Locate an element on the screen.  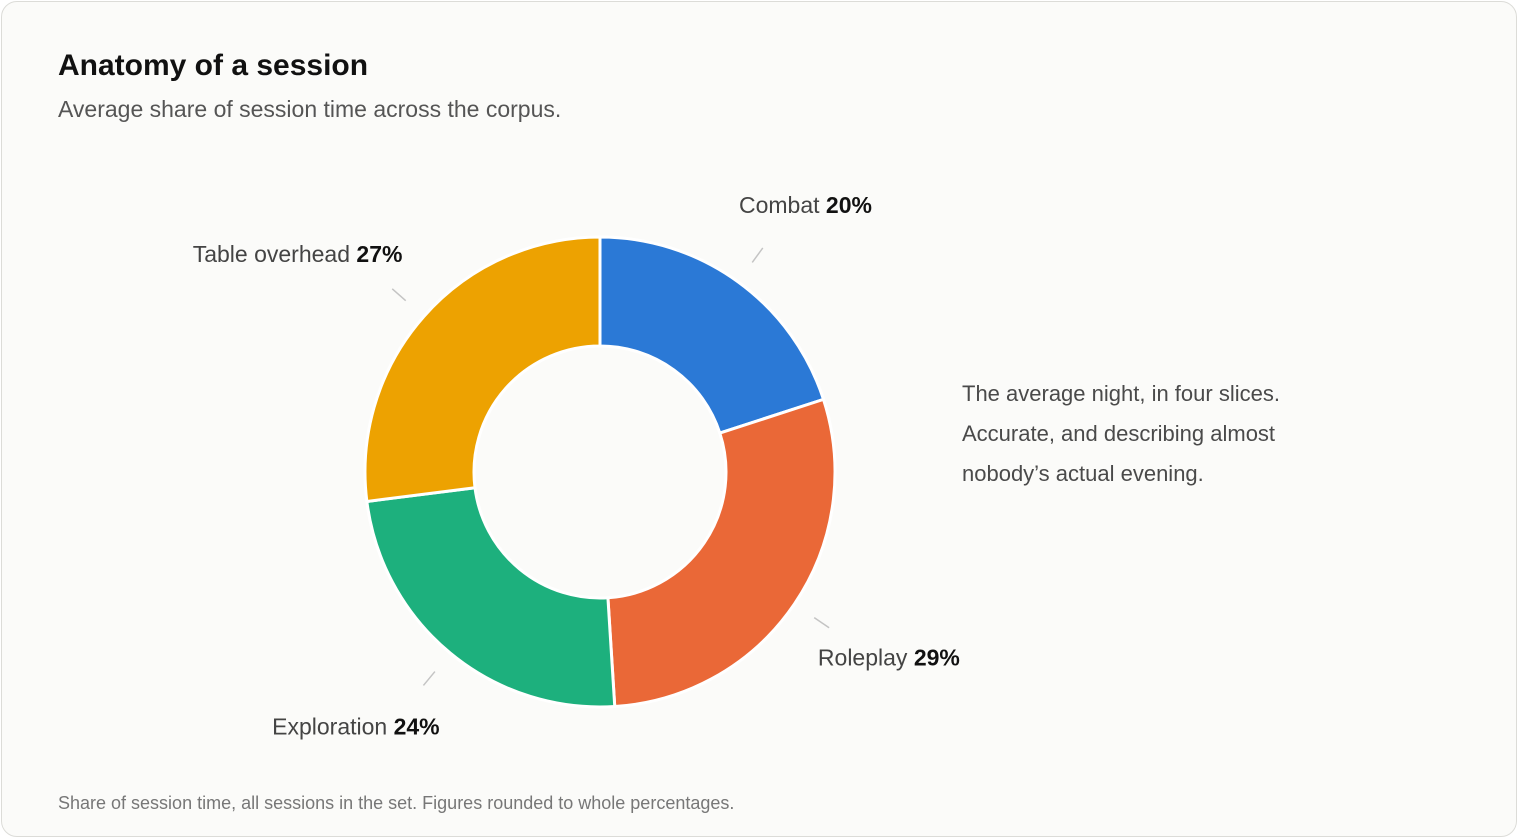
chart-title: Anatomy of a session is located at coordinates (213, 65).